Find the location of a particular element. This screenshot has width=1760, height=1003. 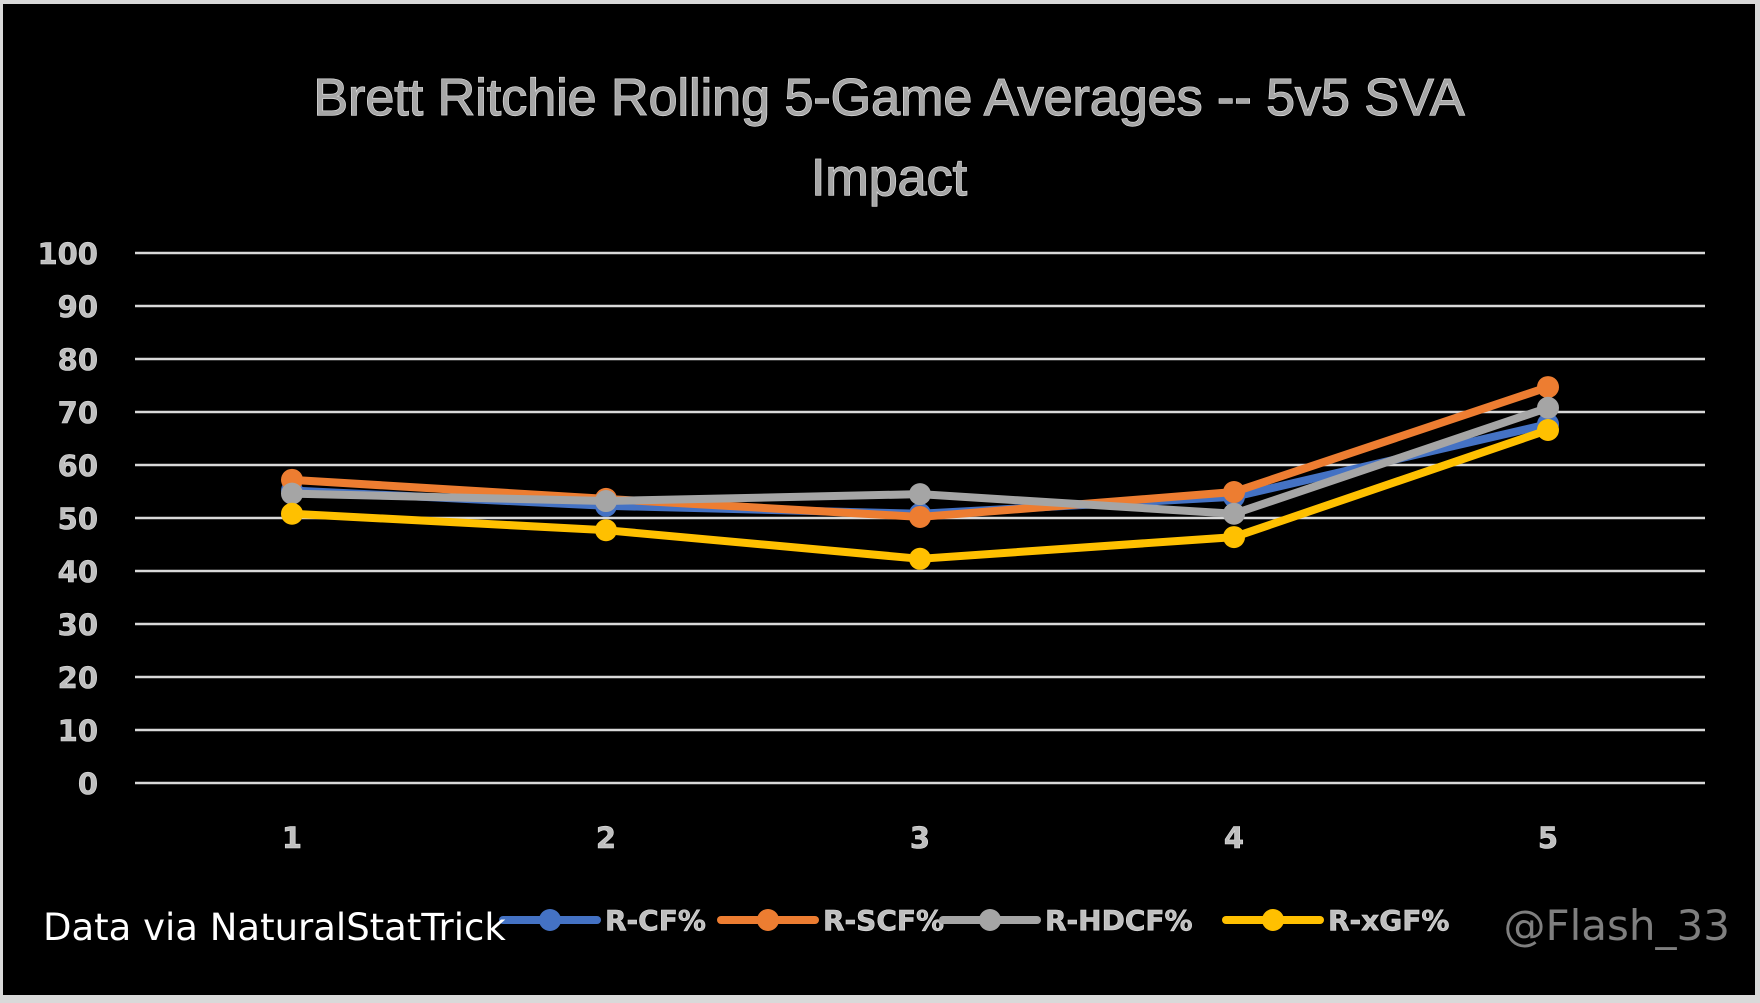

x-tick-label: 5 is located at coordinates (1548, 838).